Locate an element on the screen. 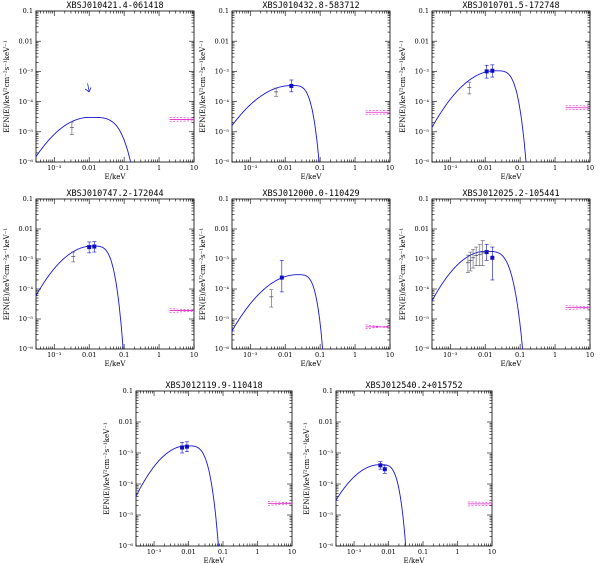 The image size is (600, 563). upper-limit-arrowhead is located at coordinates (88, 90).